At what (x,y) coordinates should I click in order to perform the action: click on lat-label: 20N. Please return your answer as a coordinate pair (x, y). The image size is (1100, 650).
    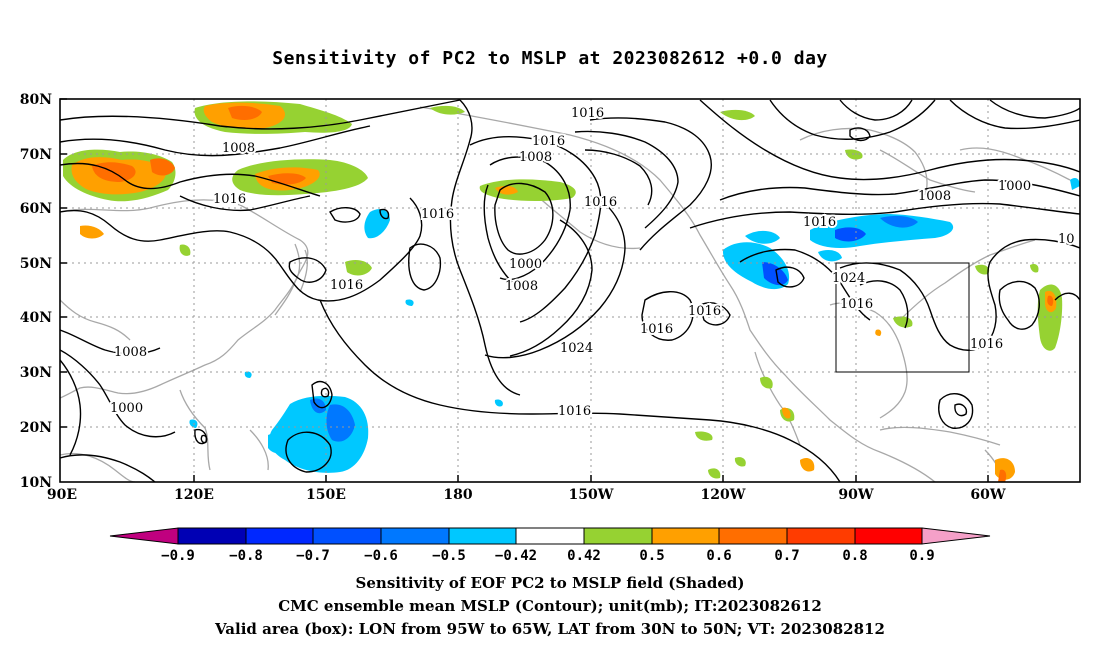
    Looking at the image, I should click on (36, 428).